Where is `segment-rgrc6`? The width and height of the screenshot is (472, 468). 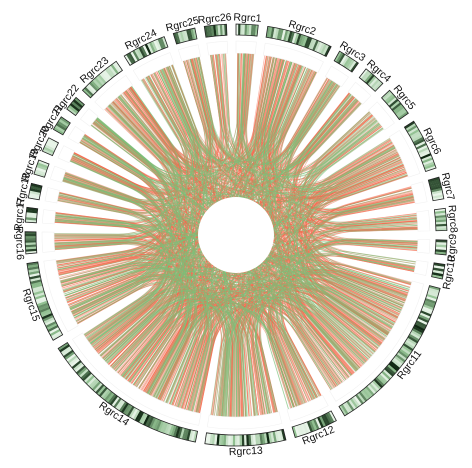 segment-rgrc6 is located at coordinates (404, 153).